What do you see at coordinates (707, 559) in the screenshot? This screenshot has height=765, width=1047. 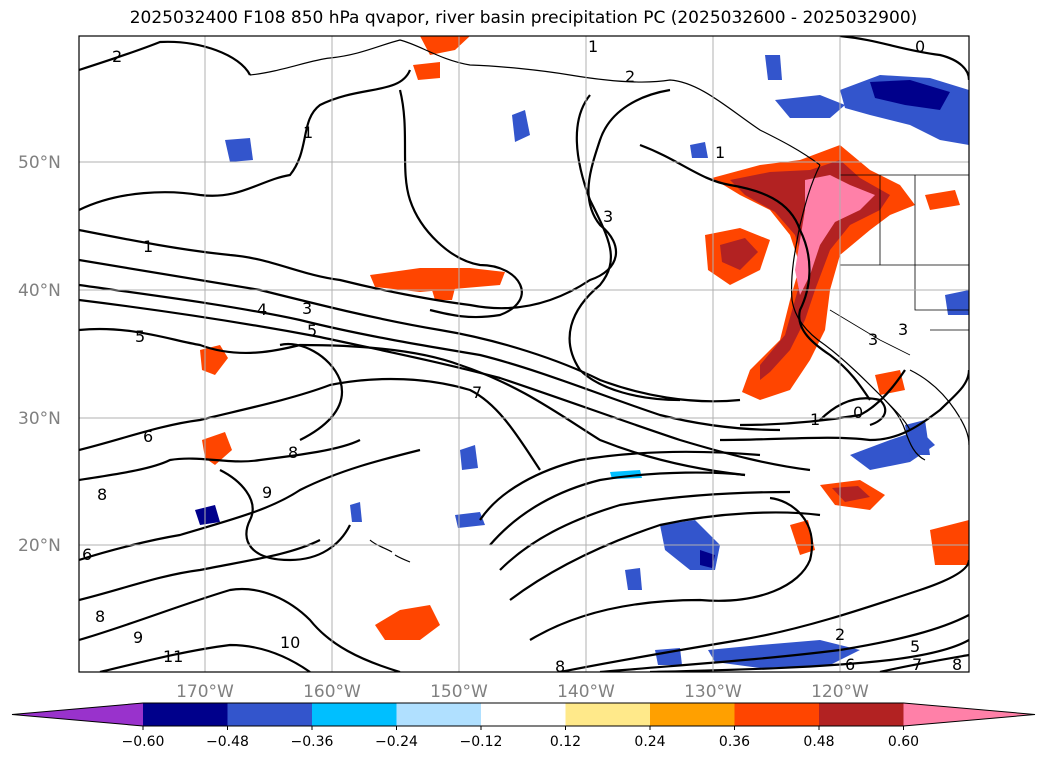 I see `precip-area-south-blue-1-core` at bounding box center [707, 559].